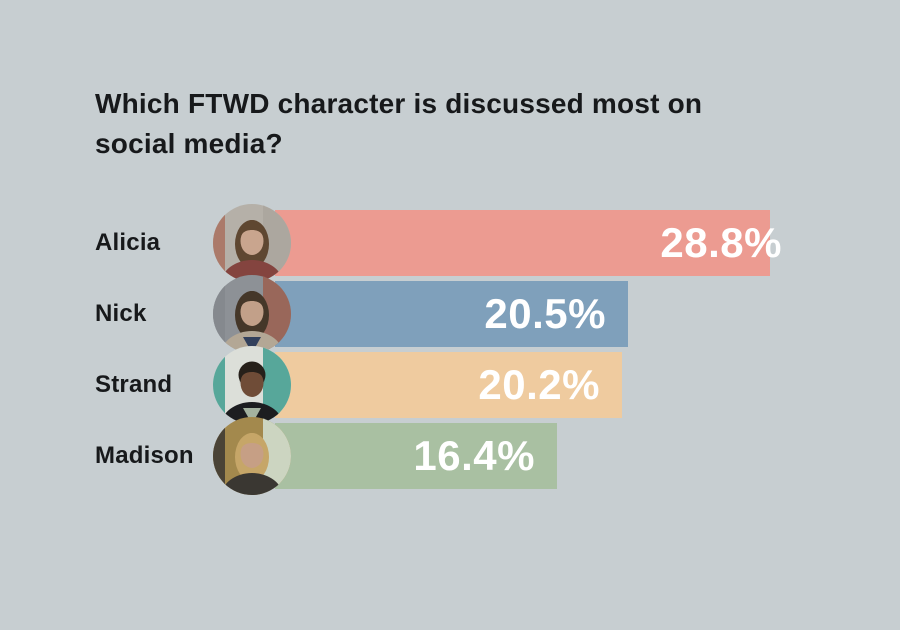  Describe the element at coordinates (252, 385) in the screenshot. I see `avatar-strand` at that location.